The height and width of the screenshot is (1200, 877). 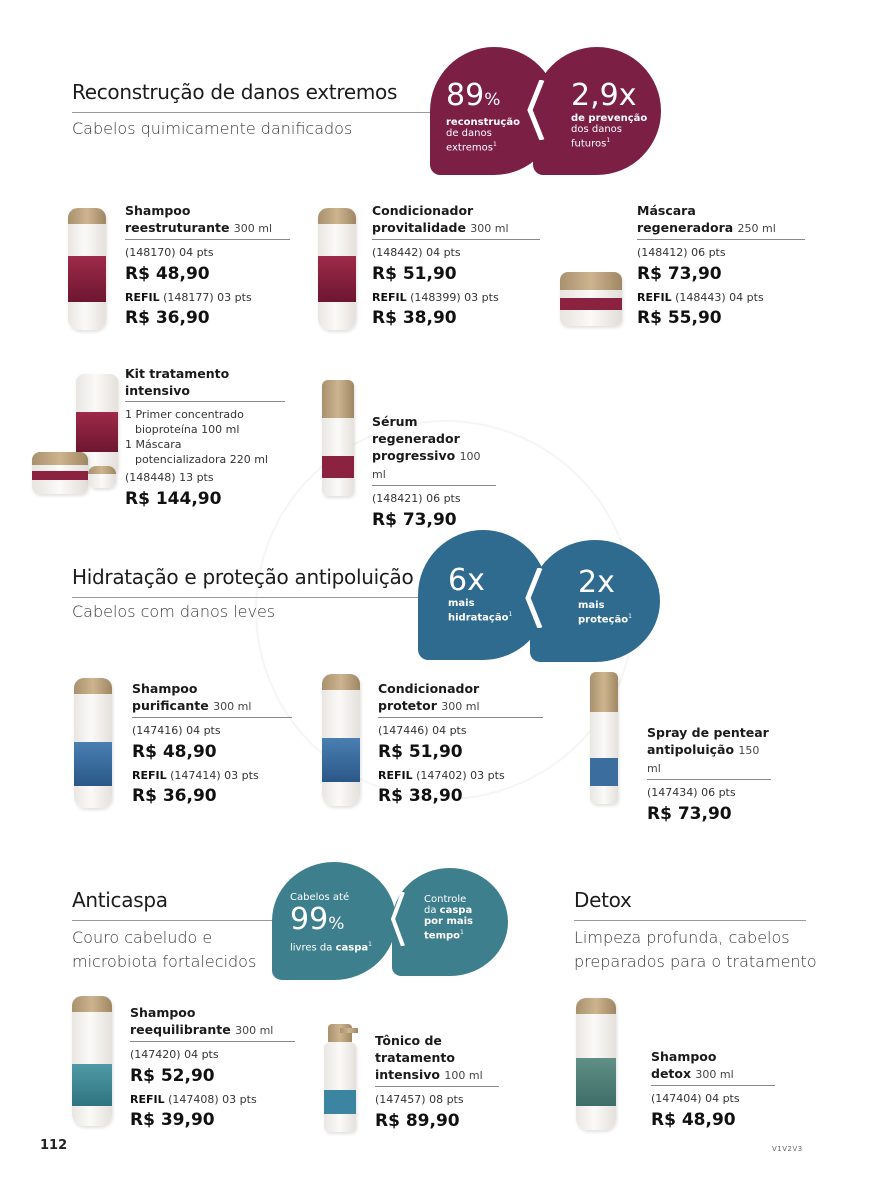 I want to click on badge-value: 89, so click(x=465, y=95).